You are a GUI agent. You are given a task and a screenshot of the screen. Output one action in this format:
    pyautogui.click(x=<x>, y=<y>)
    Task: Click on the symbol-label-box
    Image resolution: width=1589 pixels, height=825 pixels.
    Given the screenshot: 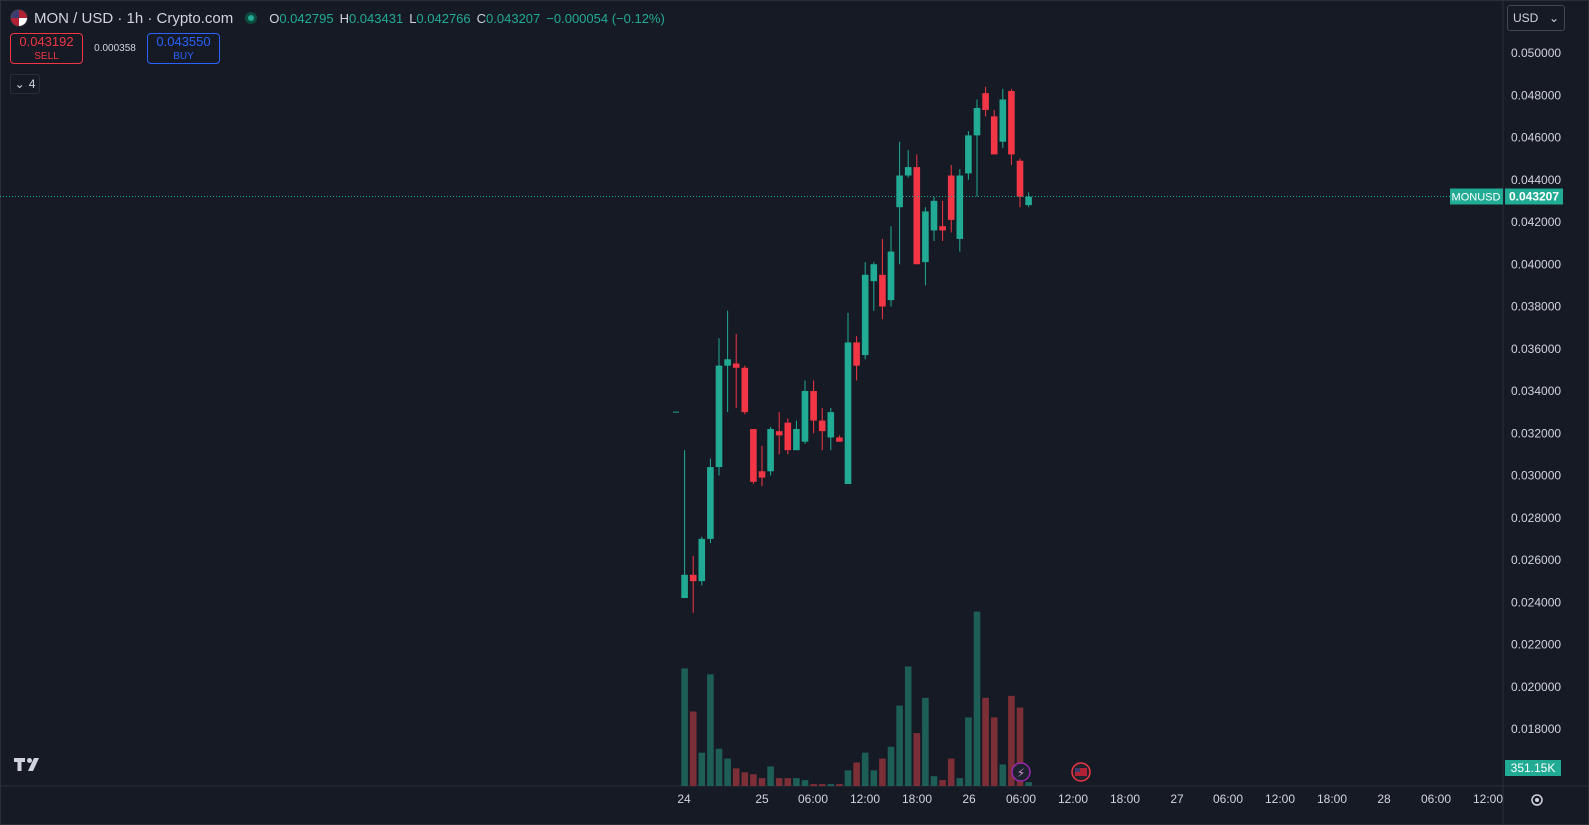 What is the action you would take?
    pyautogui.click(x=1476, y=196)
    